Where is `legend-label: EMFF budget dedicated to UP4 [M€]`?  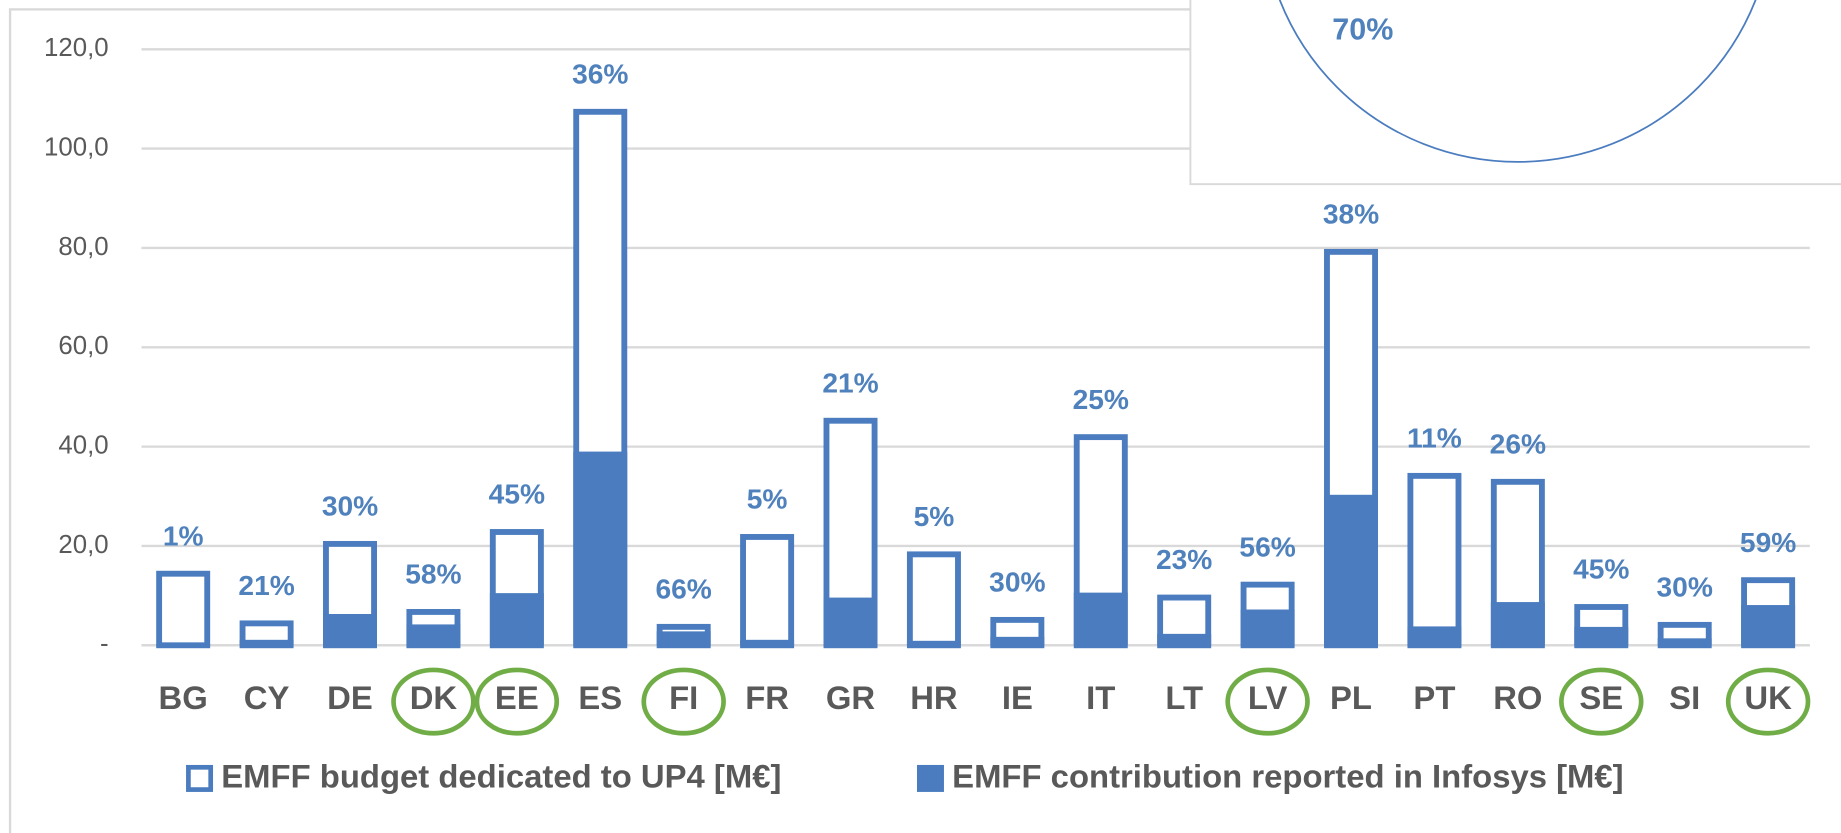
legend-label: EMFF budget dedicated to UP4 [M€] is located at coordinates (501, 776).